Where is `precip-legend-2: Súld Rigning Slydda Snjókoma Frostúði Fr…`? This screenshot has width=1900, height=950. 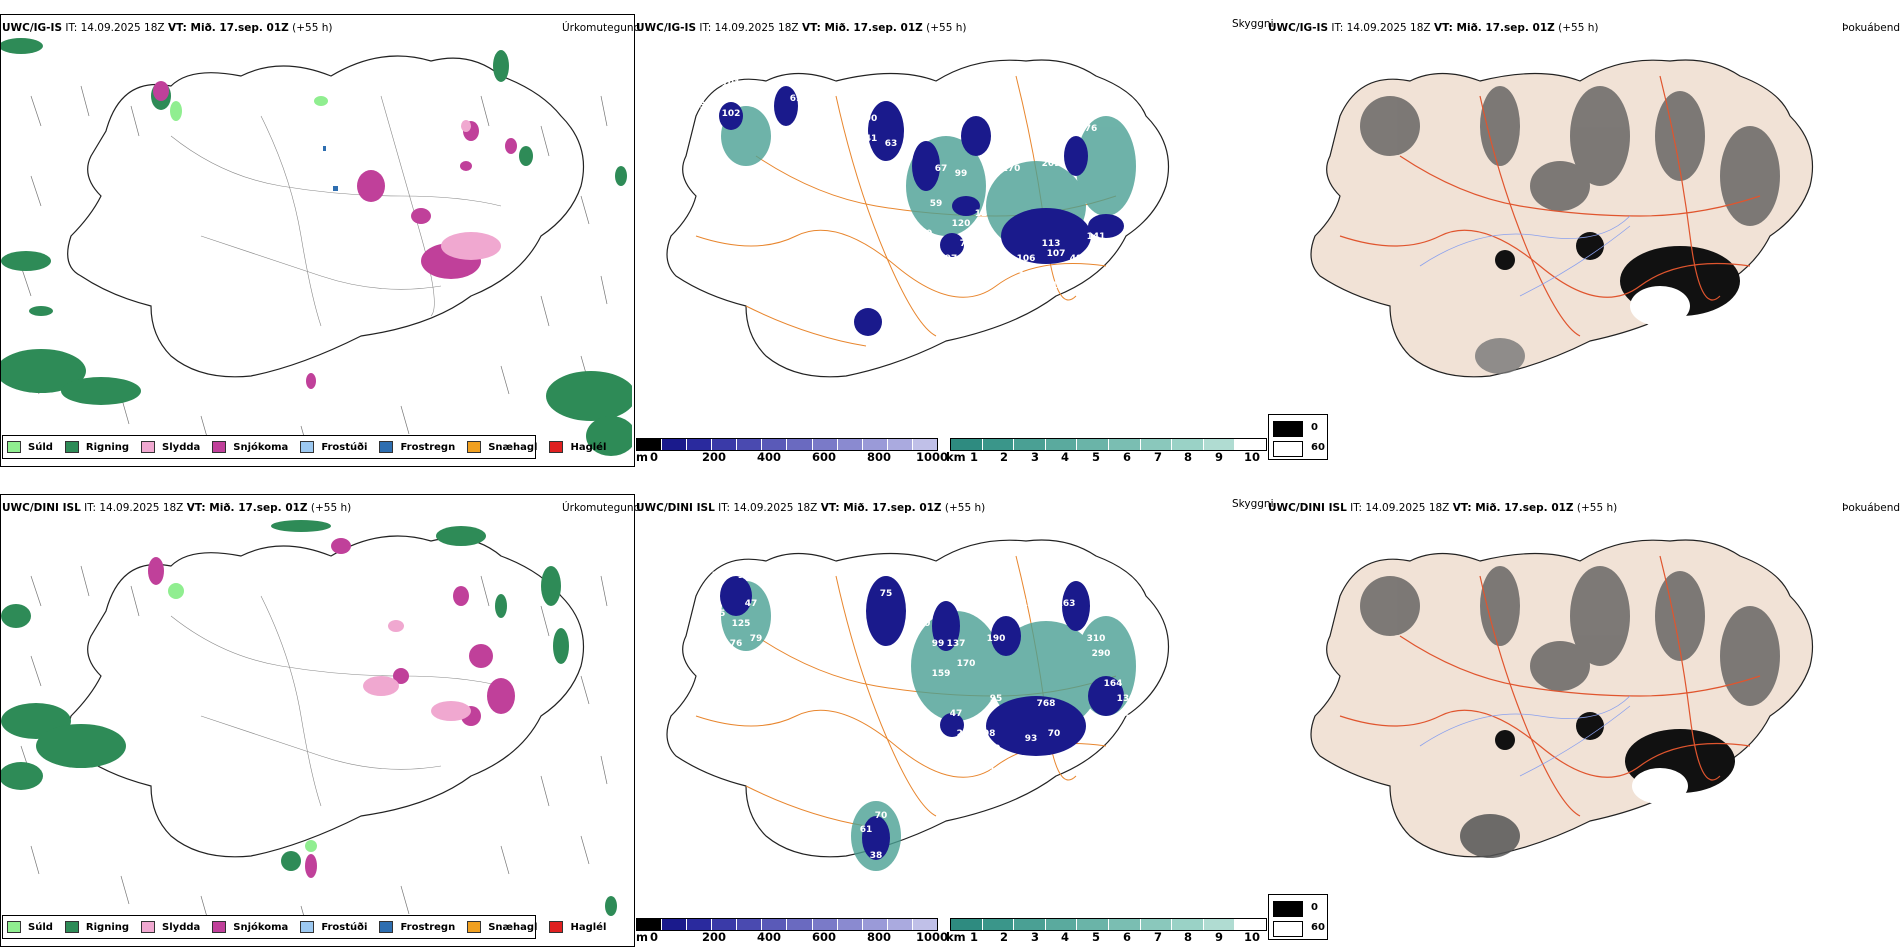
precip-legend-2: Súld Rigning Slydda Snjókoma Frostúði Fr… is located at coordinates (304, 927).